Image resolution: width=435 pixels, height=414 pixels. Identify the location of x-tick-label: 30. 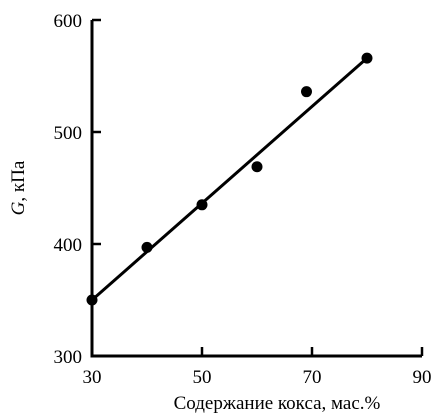
(92, 377).